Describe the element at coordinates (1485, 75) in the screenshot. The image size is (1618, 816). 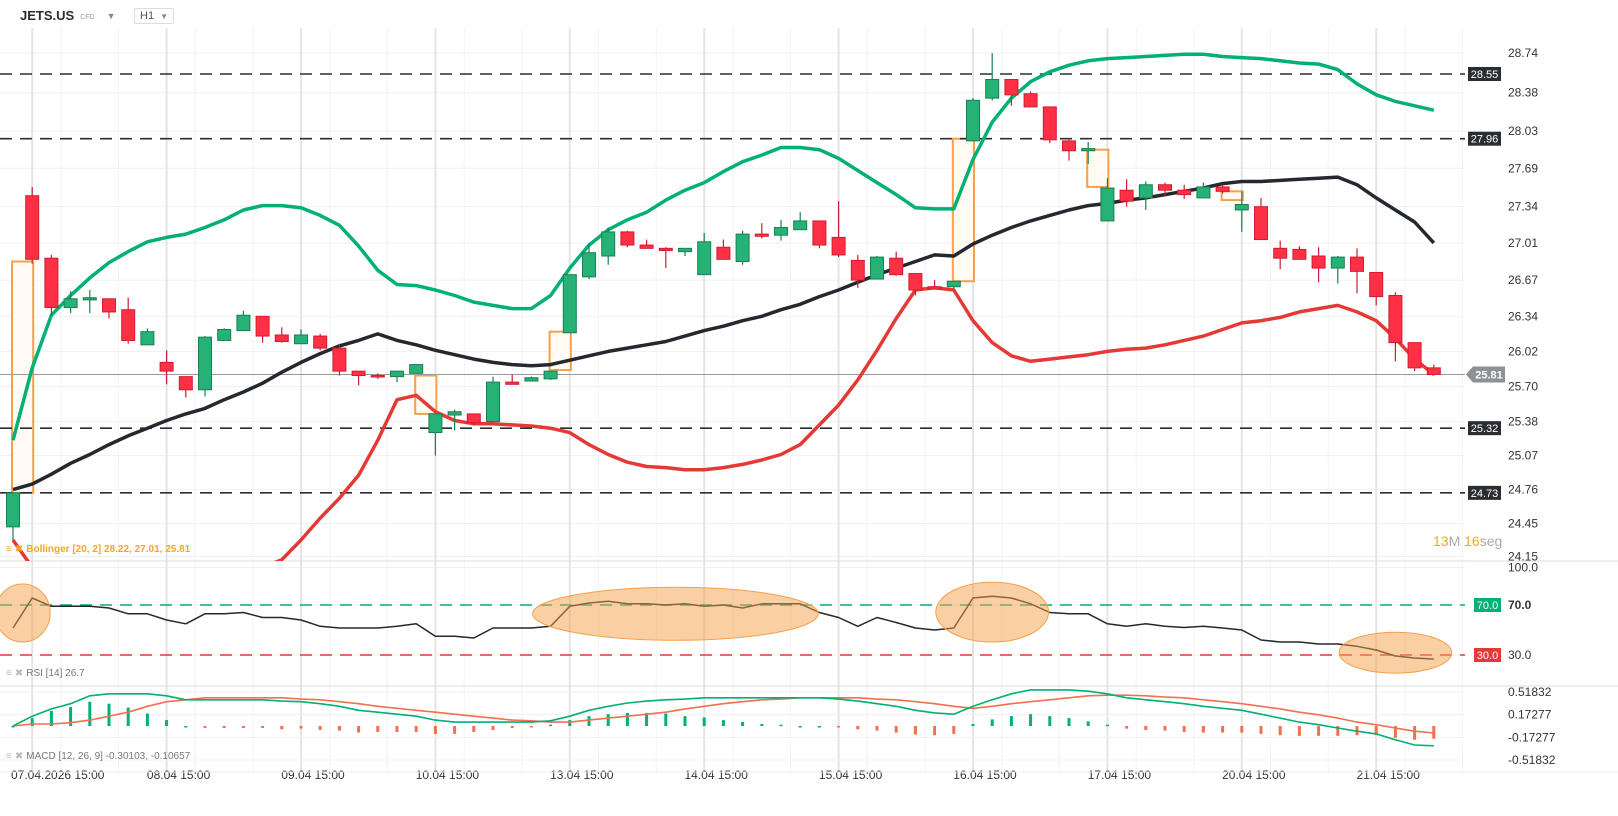
I see `level-label: 28.55` at that location.